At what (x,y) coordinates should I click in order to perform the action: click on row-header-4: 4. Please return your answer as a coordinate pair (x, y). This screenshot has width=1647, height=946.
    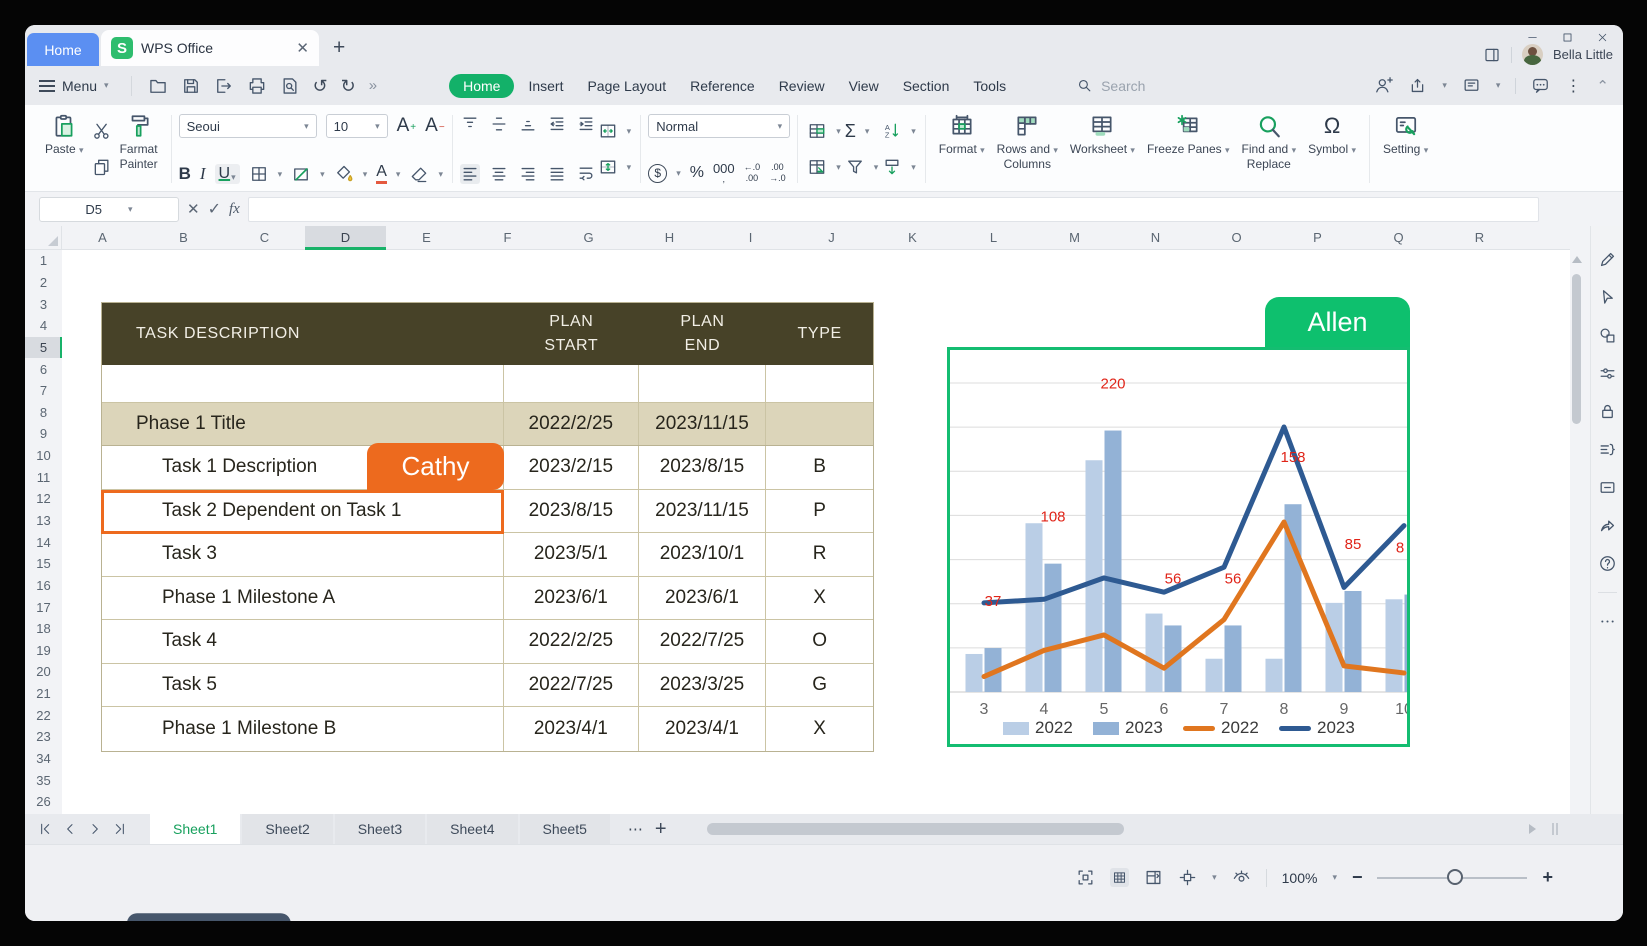
    Looking at the image, I should click on (43, 326).